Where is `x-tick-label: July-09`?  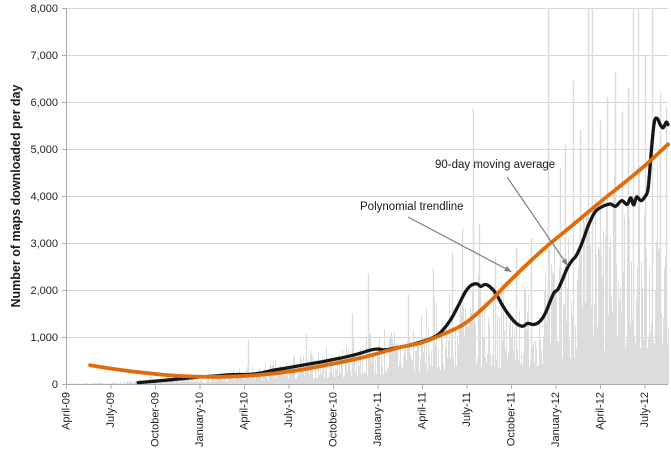 x-tick-label: July-09 is located at coordinates (111, 409).